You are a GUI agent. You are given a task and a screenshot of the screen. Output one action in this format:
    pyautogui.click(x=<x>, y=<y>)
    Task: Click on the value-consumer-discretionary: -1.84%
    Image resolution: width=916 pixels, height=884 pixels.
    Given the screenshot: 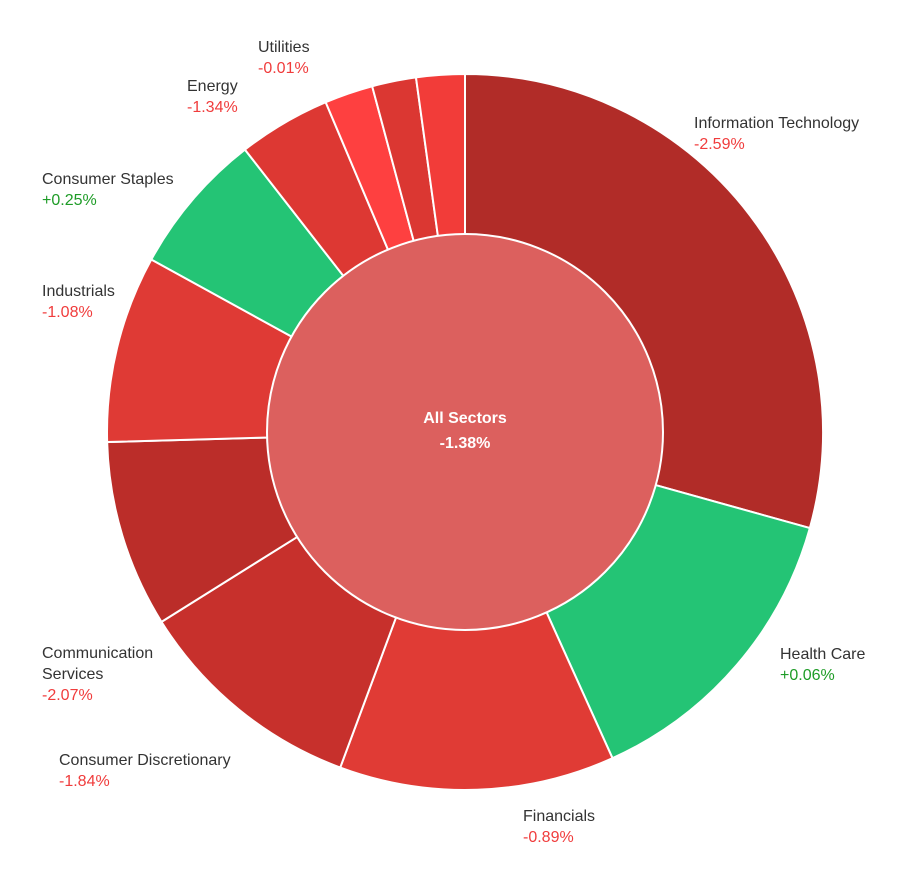 What is the action you would take?
    pyautogui.click(x=84, y=781)
    